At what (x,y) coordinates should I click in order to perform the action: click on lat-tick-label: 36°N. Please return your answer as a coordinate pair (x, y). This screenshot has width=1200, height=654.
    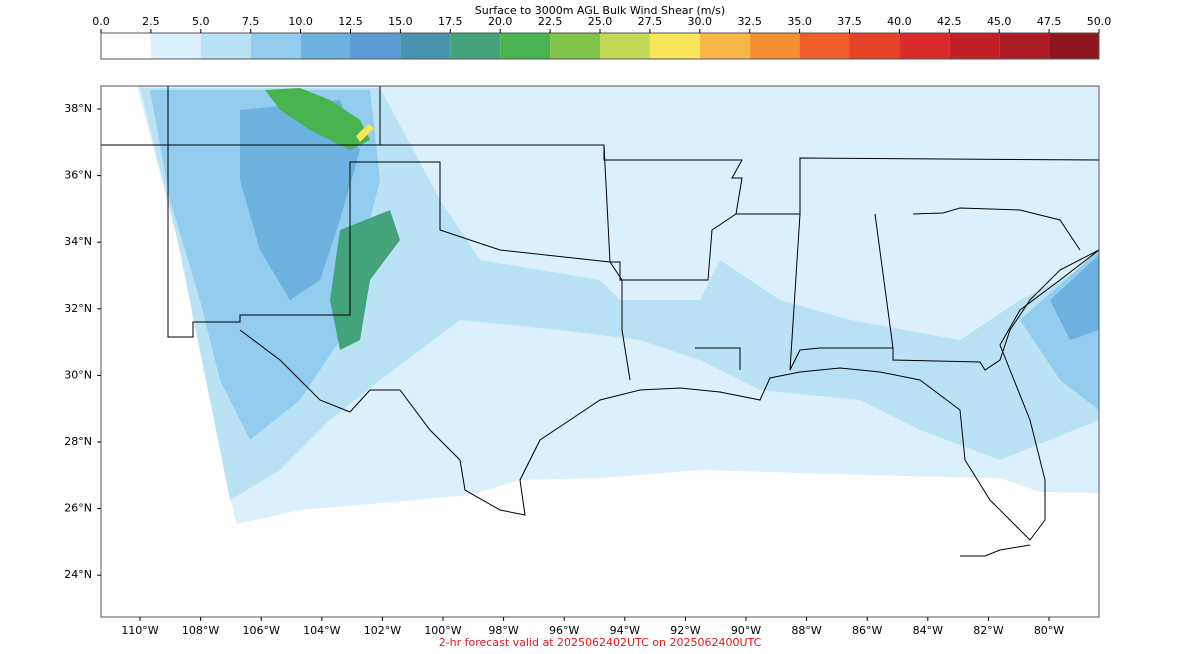
    Looking at the image, I should click on (78, 175).